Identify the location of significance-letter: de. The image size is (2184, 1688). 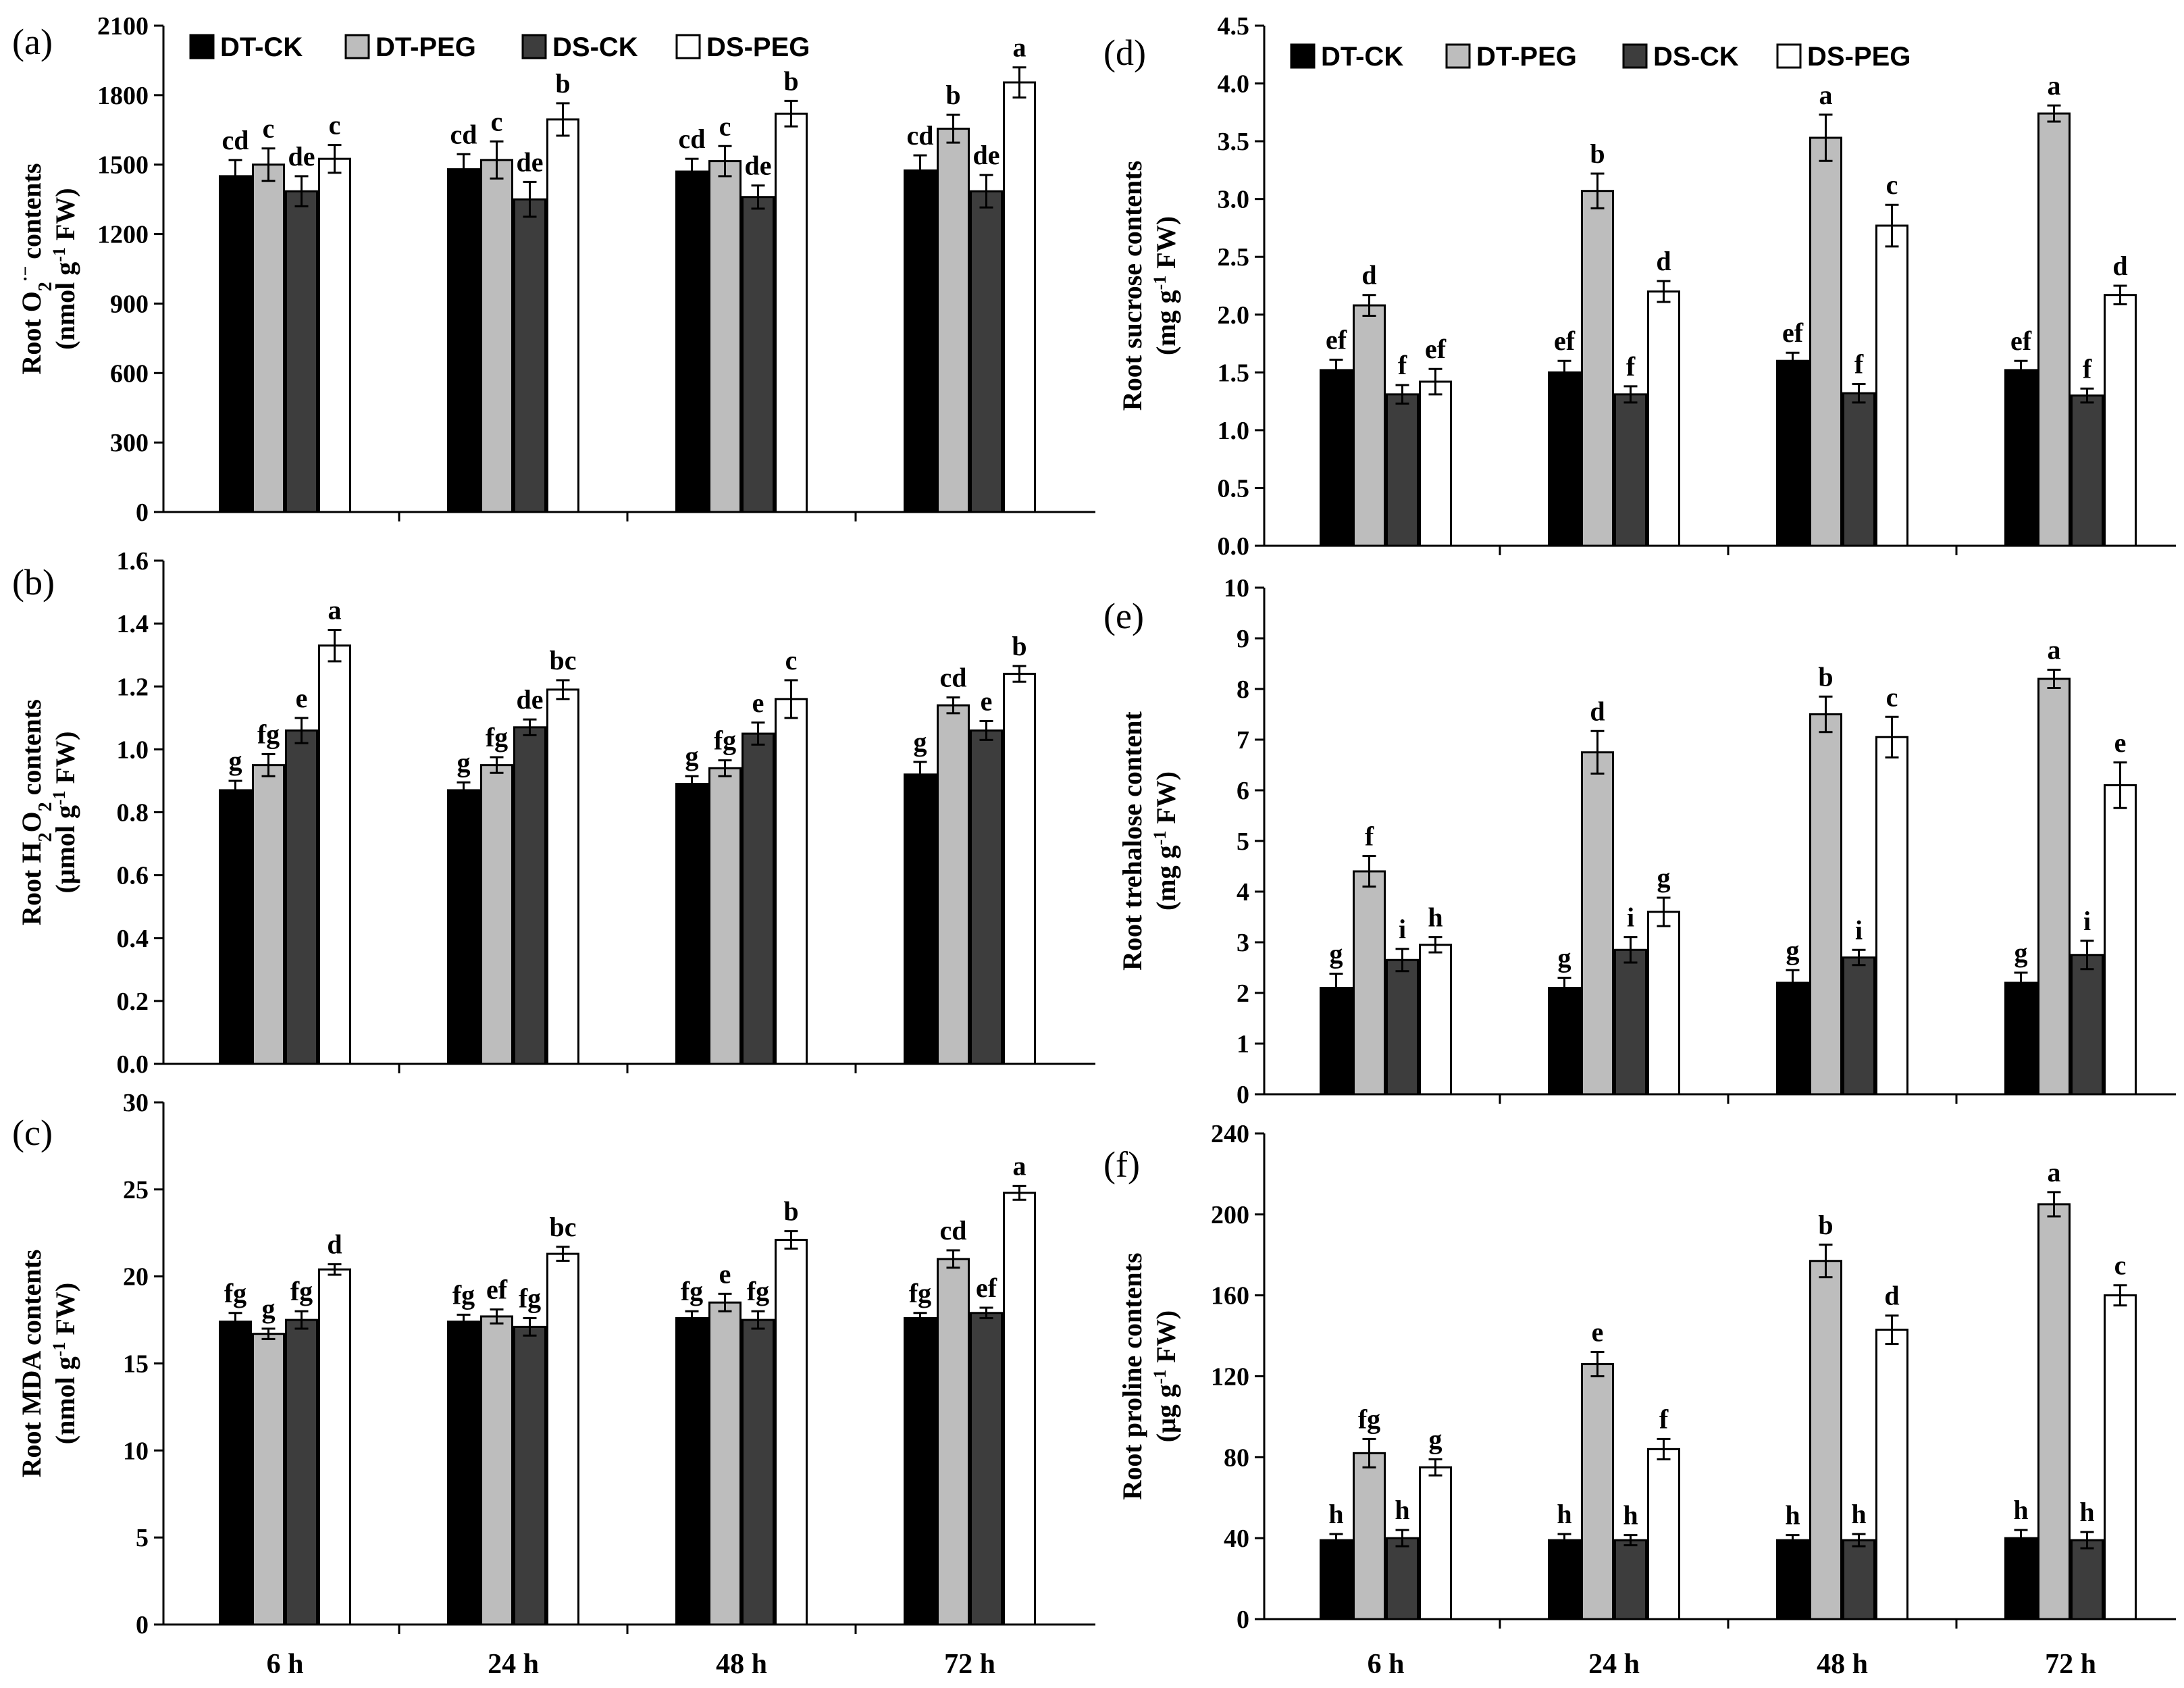
(530, 699).